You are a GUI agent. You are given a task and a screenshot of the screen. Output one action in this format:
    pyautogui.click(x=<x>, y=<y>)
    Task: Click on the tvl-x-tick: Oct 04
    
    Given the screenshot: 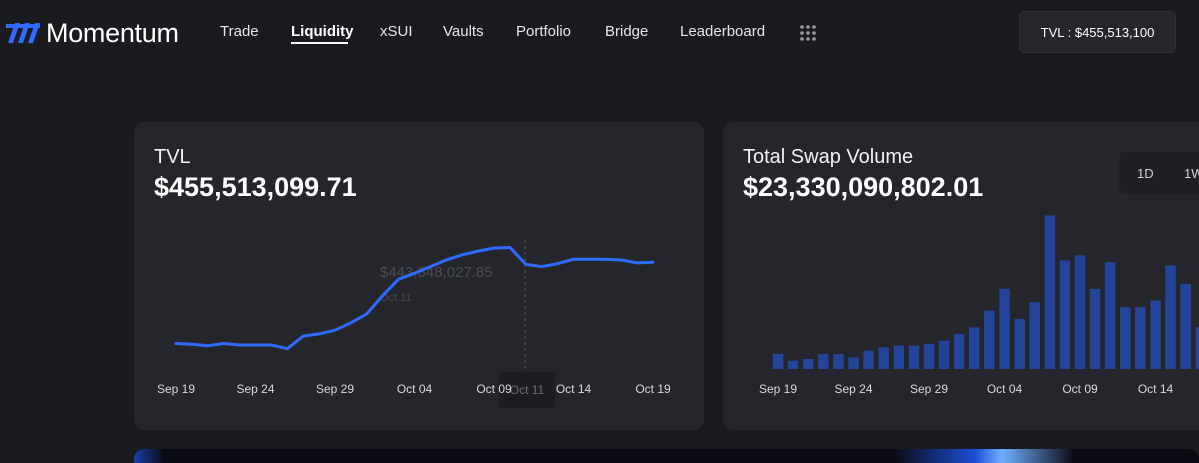 What is the action you would take?
    pyautogui.click(x=414, y=389)
    